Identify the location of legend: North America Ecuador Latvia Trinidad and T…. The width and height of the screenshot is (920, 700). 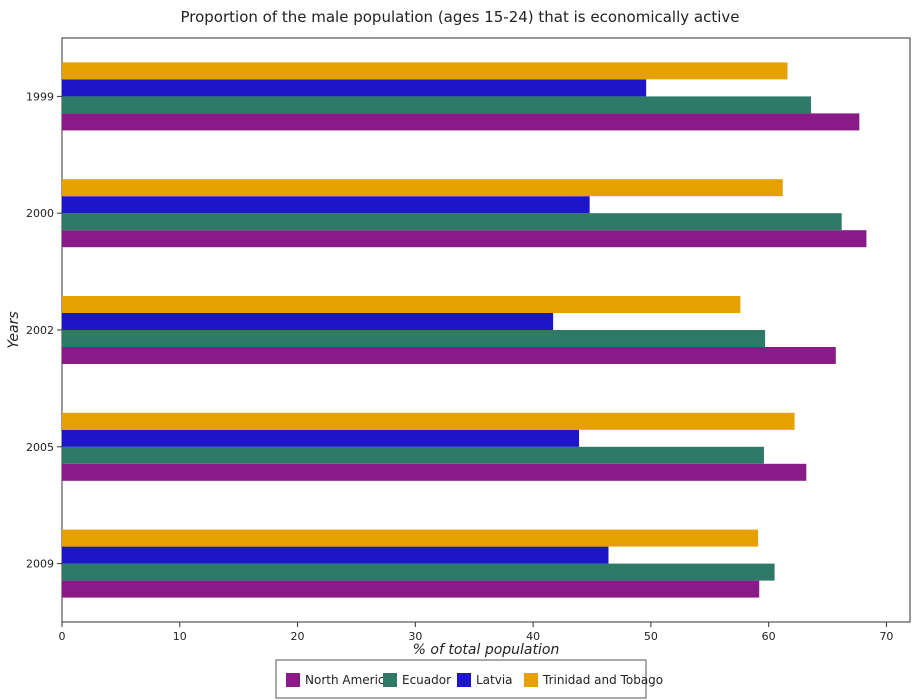
(469, 679).